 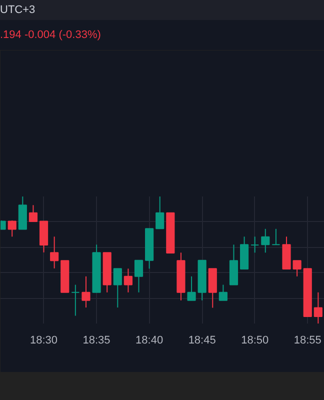 What do you see at coordinates (18, 10) in the screenshot?
I see `text: UTC+3` at bounding box center [18, 10].